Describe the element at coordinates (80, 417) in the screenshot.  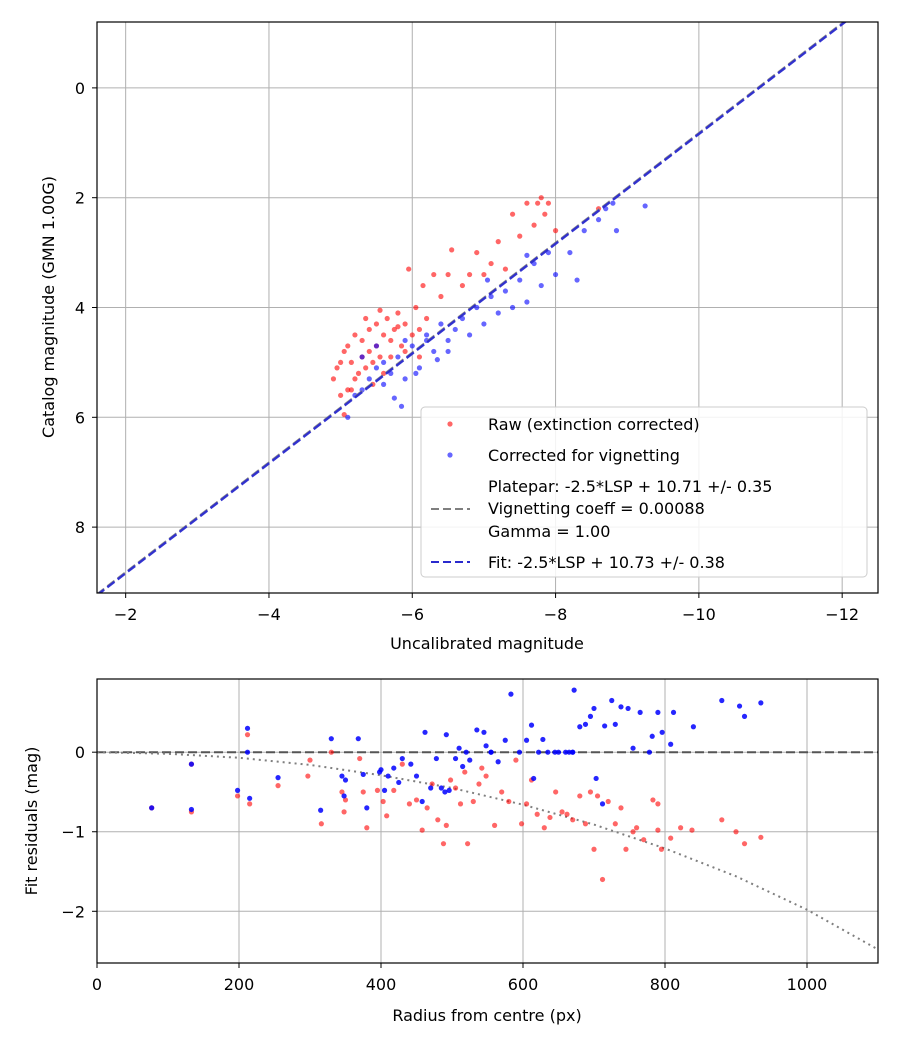
I see `top-y-tick-label: 6` at that location.